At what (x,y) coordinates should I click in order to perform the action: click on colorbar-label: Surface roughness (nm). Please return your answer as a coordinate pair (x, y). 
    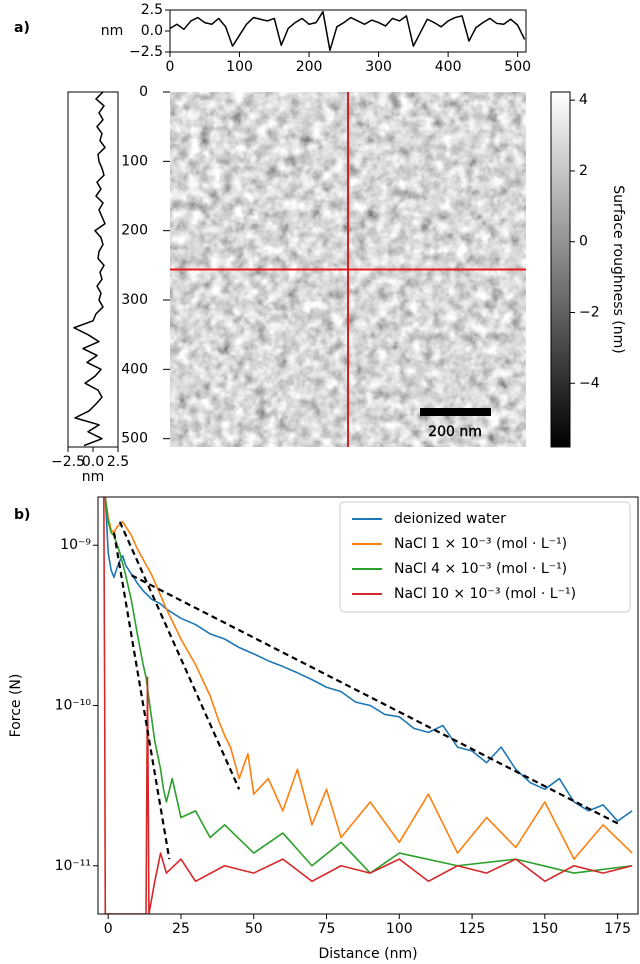
    Looking at the image, I should click on (618, 269).